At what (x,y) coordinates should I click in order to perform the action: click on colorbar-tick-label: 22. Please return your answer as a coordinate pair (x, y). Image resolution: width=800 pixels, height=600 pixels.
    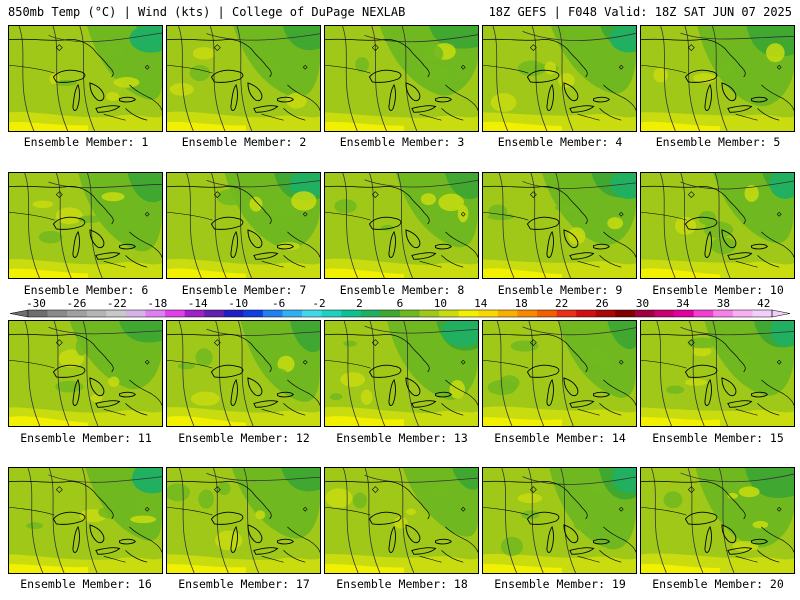
    Looking at the image, I should click on (561, 304).